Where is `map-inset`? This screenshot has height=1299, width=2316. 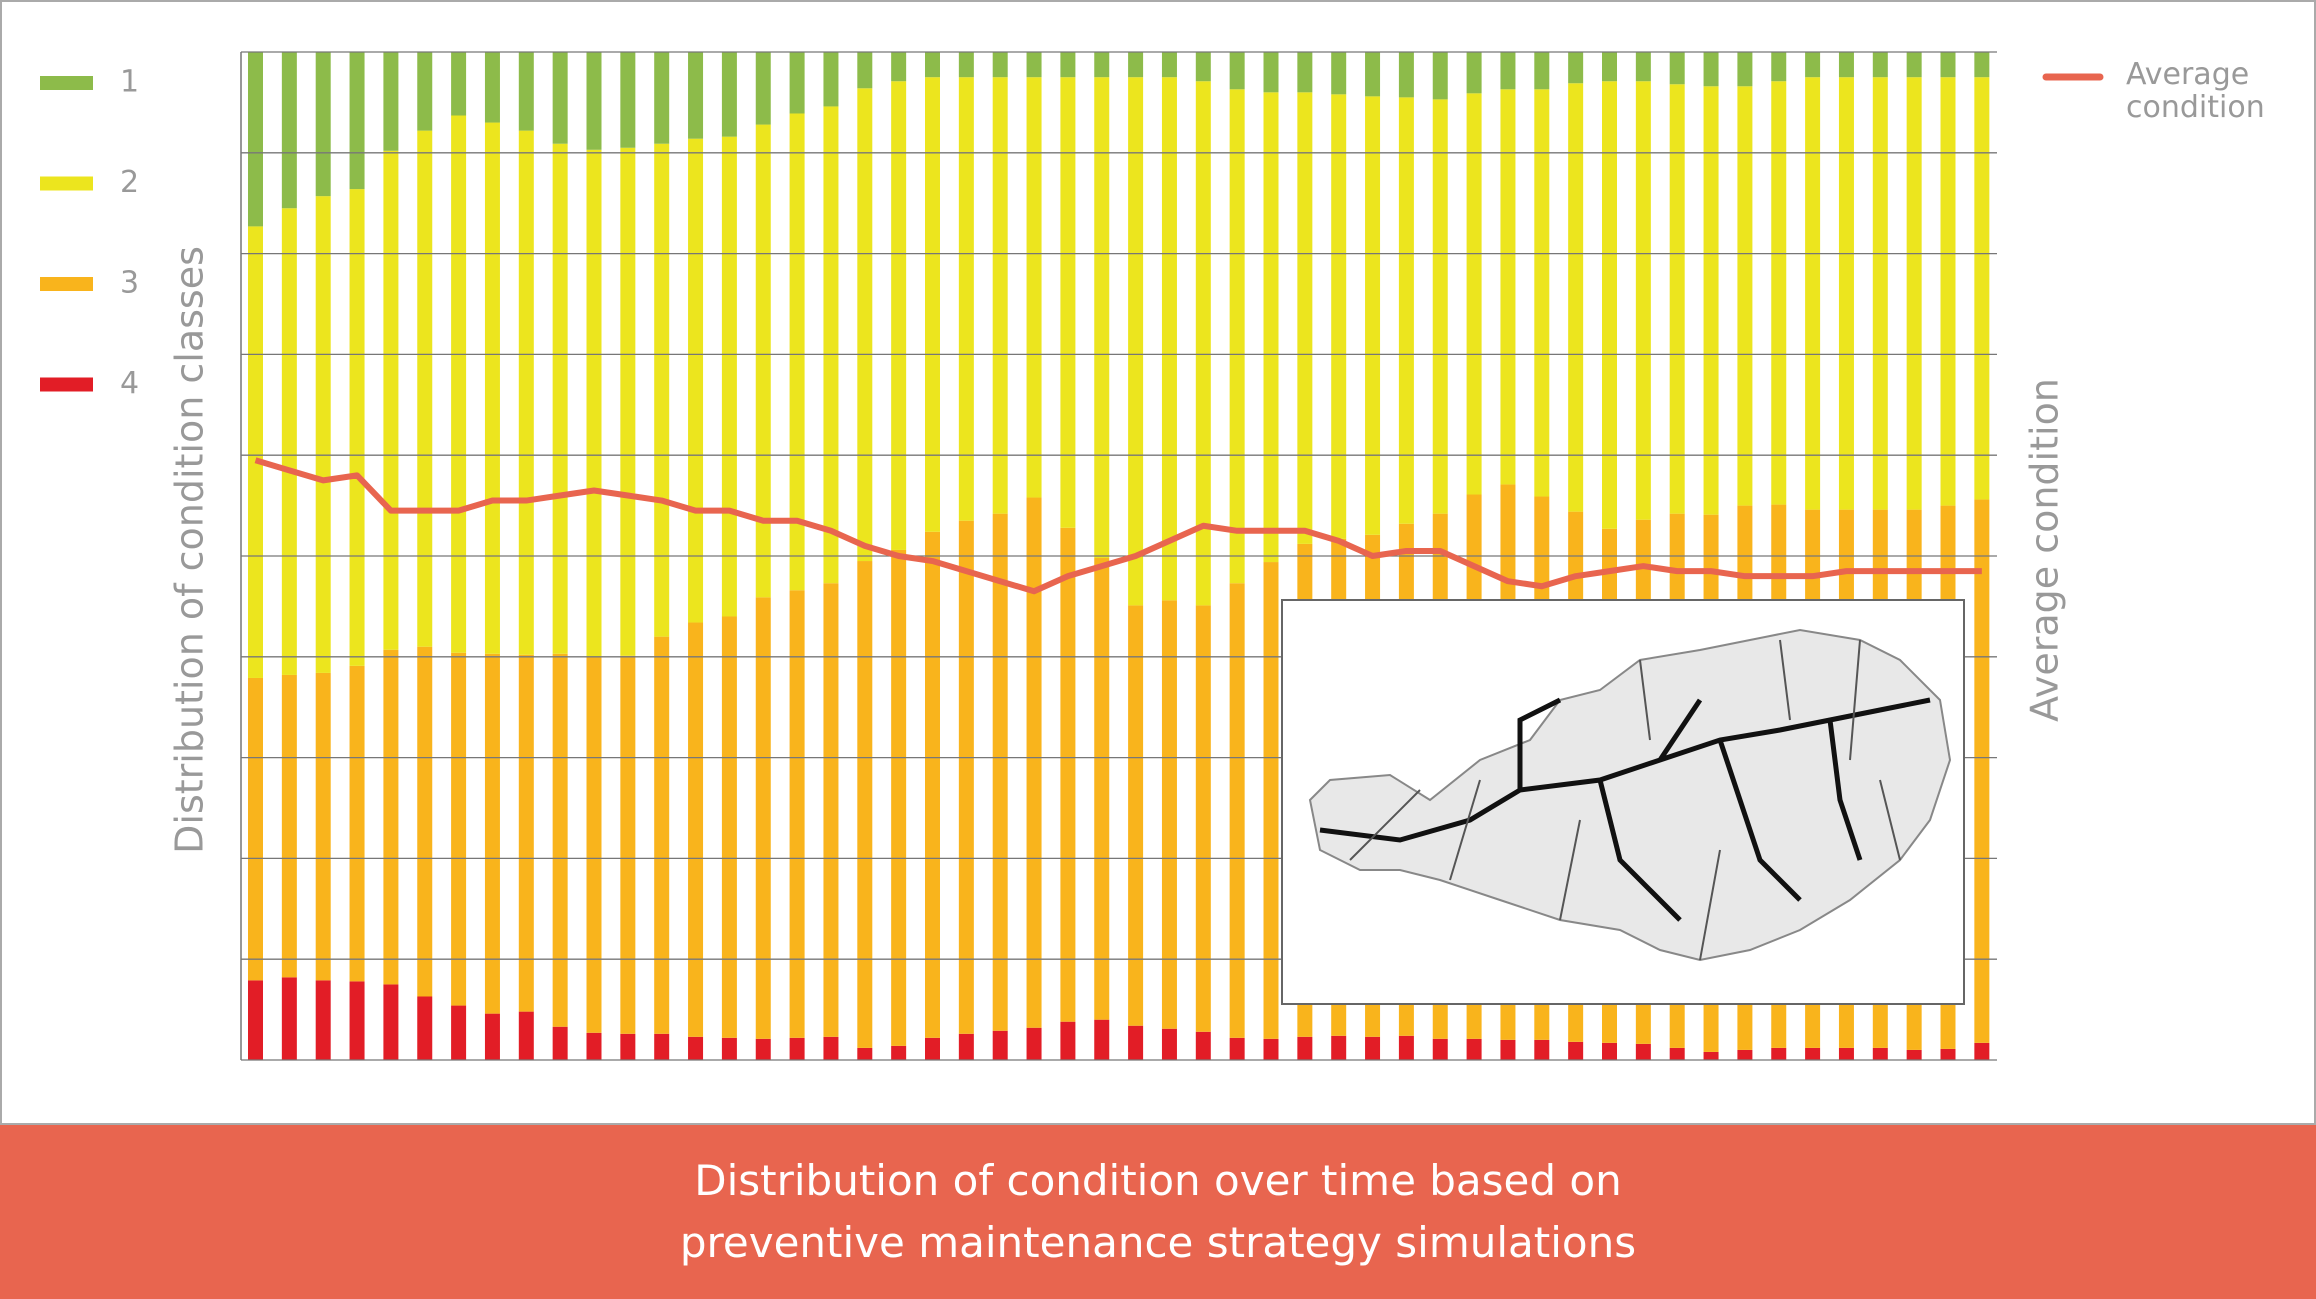
map-inset is located at coordinates (1623, 802).